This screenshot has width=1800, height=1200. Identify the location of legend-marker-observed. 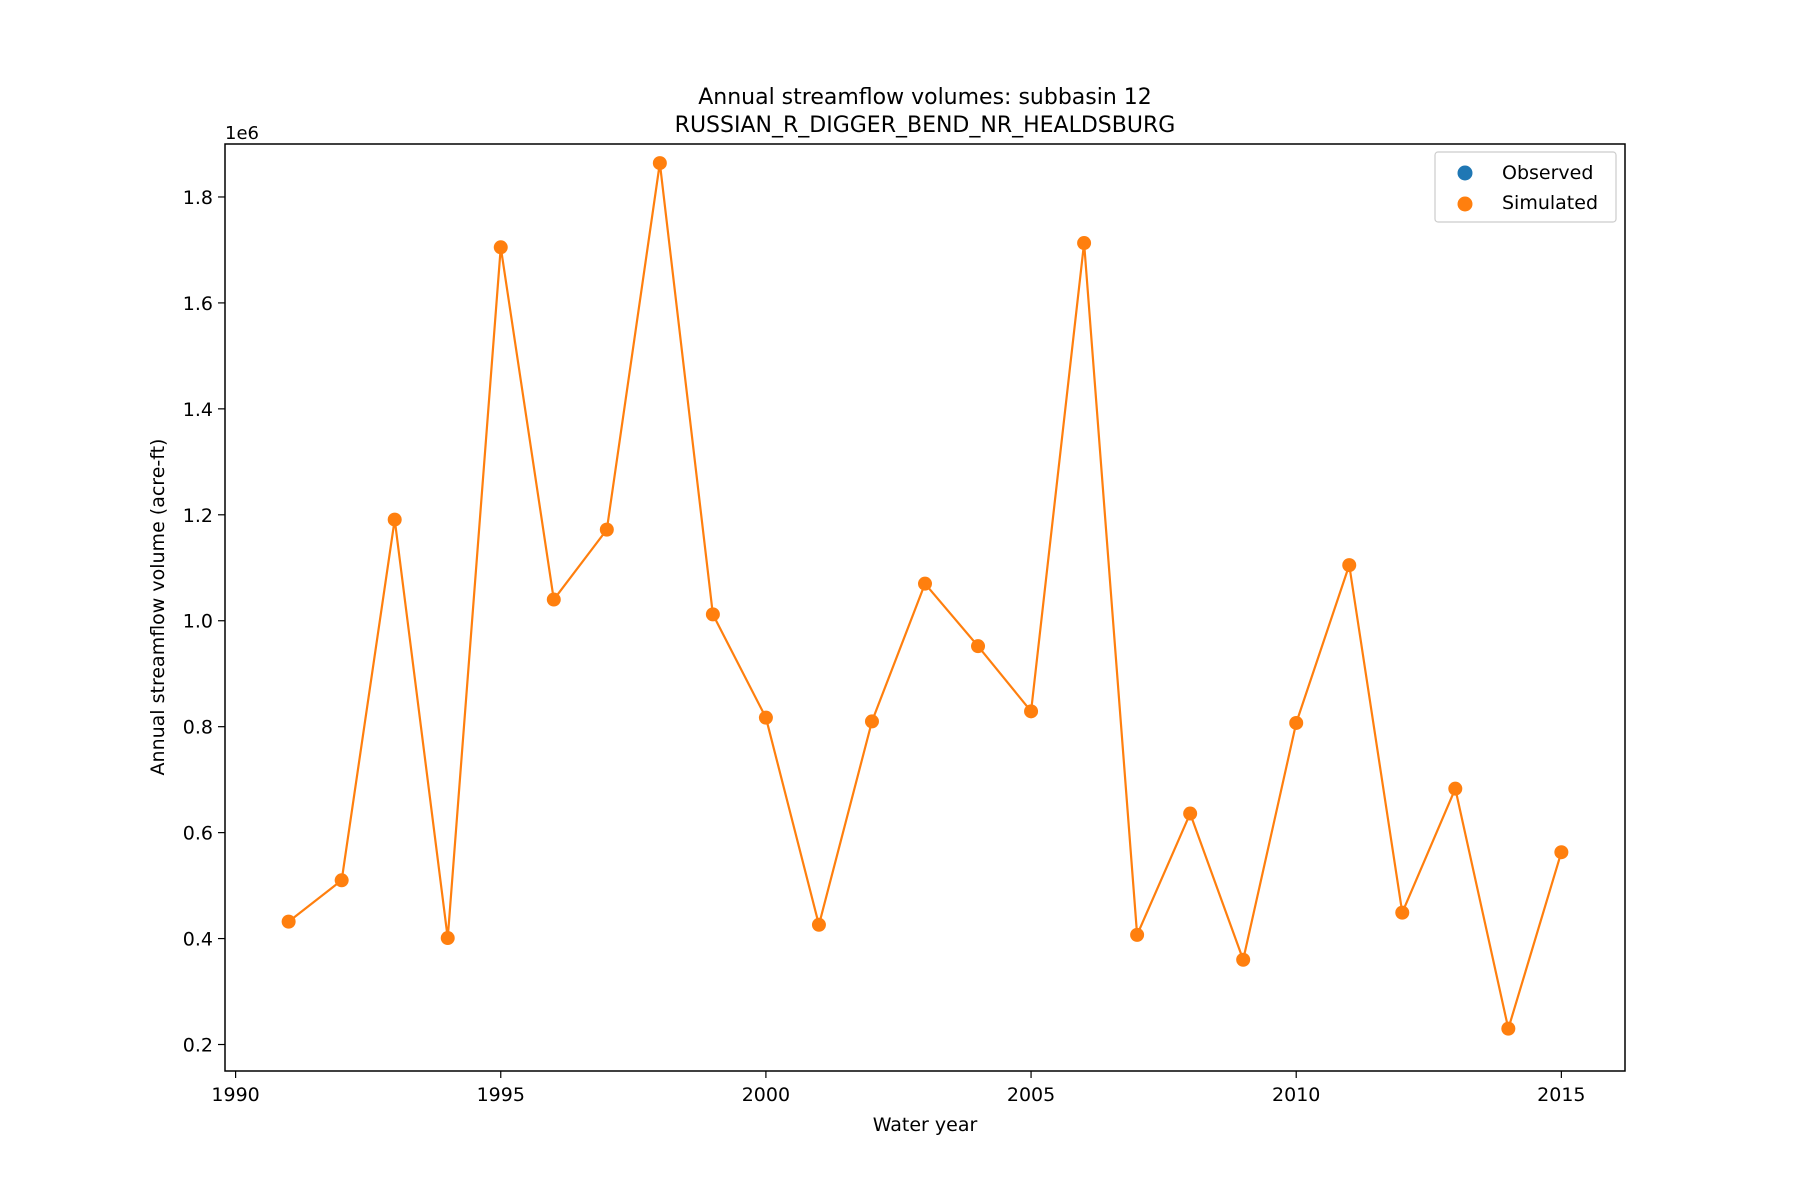
(1465, 173).